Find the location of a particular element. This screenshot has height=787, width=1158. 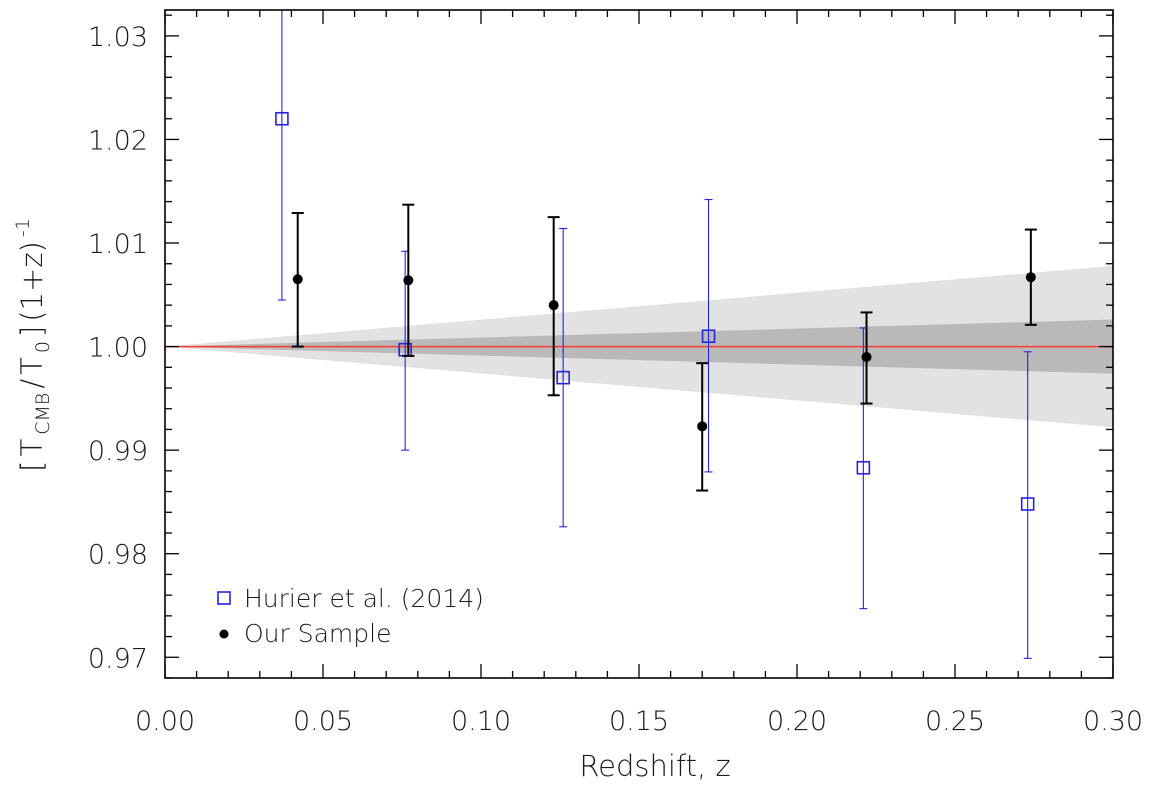

y-tick-label: 1.02 is located at coordinates (118, 140).